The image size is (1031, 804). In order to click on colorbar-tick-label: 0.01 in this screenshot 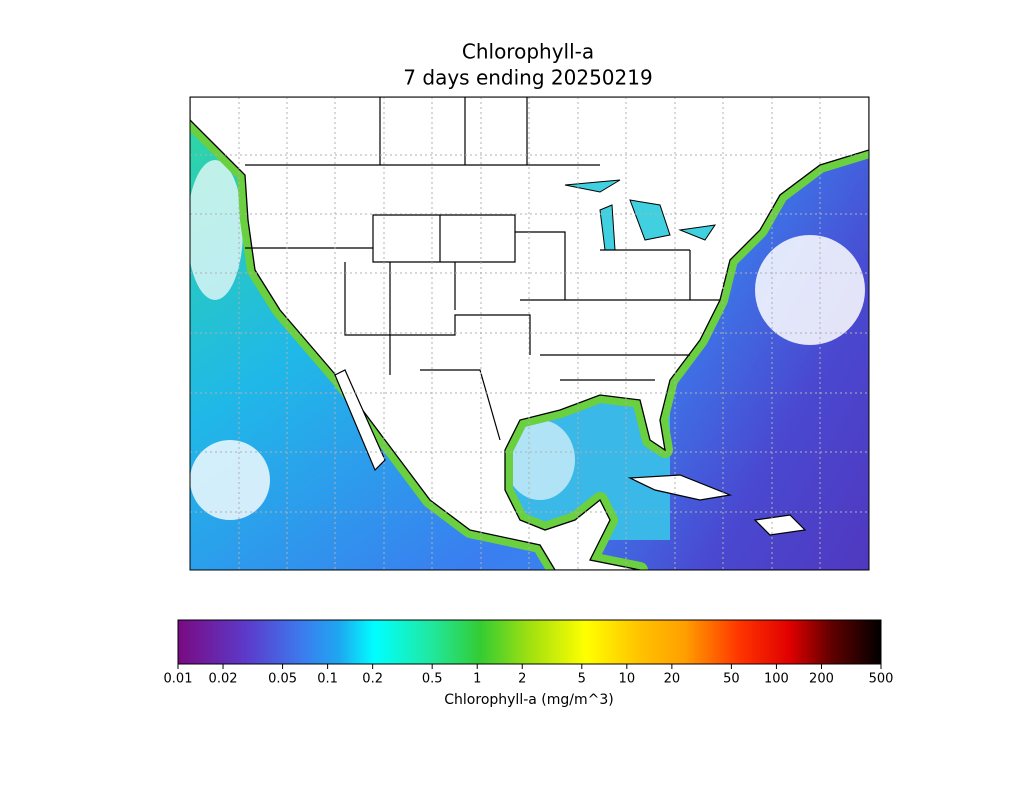, I will do `click(178, 679)`.